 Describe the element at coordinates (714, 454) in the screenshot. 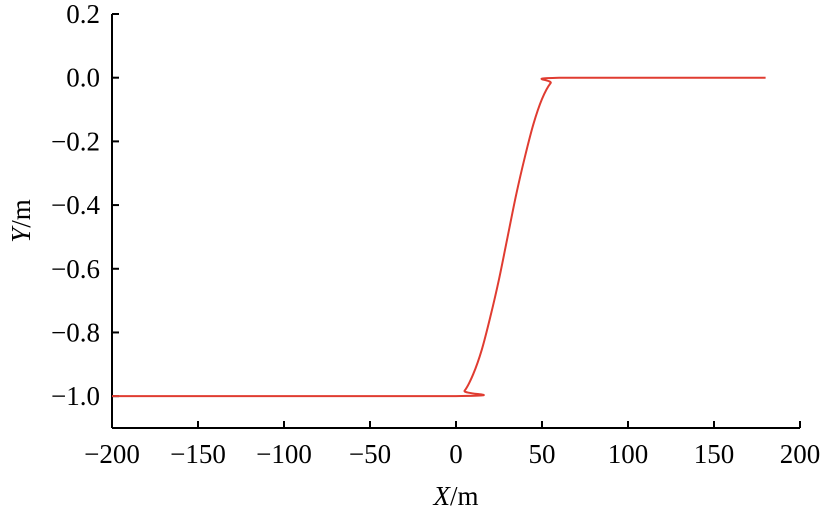

I see `x-tick-label: 150` at that location.